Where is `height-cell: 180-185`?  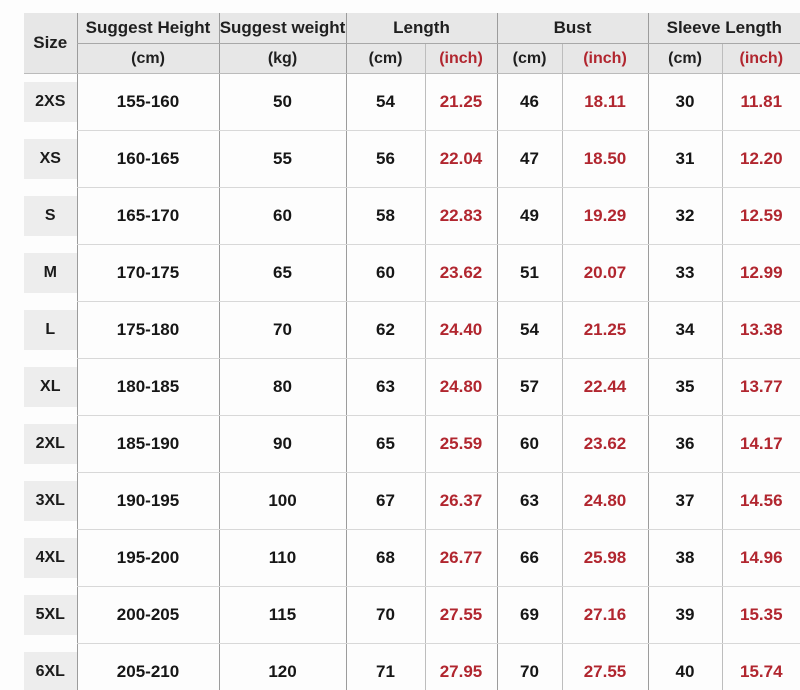 height-cell: 180-185 is located at coordinates (147, 387).